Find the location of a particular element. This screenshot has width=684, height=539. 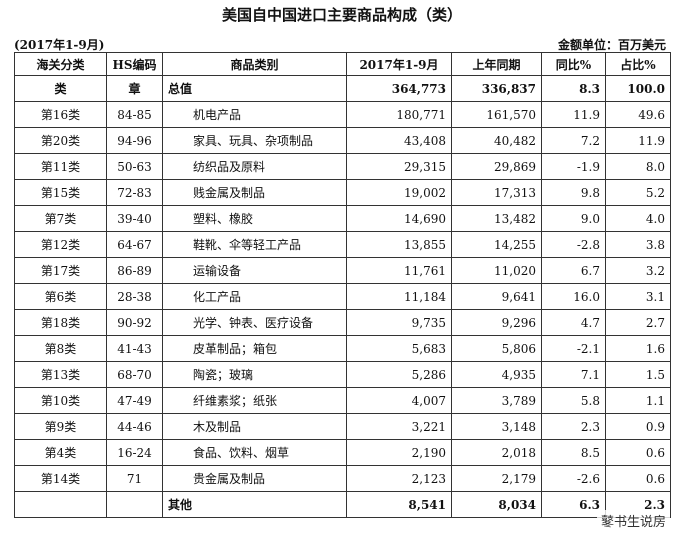

table-row: 第13类 68-70 陶瓷；玻璃 5,286 4,935 7.1 1.5 is located at coordinates (342, 374).